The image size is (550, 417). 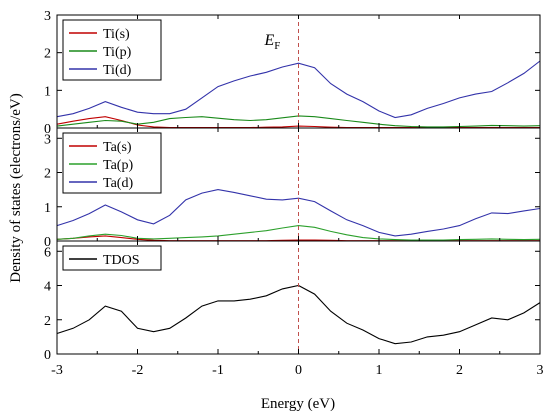 What do you see at coordinates (47, 252) in the screenshot?
I see `y-tick-label: 6` at bounding box center [47, 252].